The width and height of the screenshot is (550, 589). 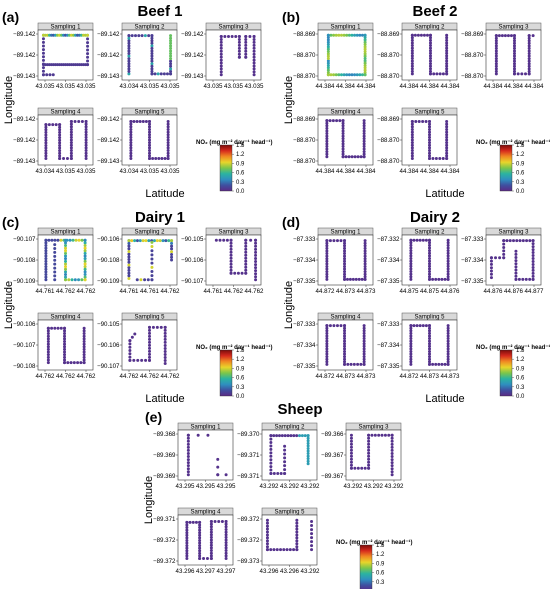 What do you see at coordinates (520, 388) in the screenshot?
I see `colorbar-tick-label: 0.3` at bounding box center [520, 388].